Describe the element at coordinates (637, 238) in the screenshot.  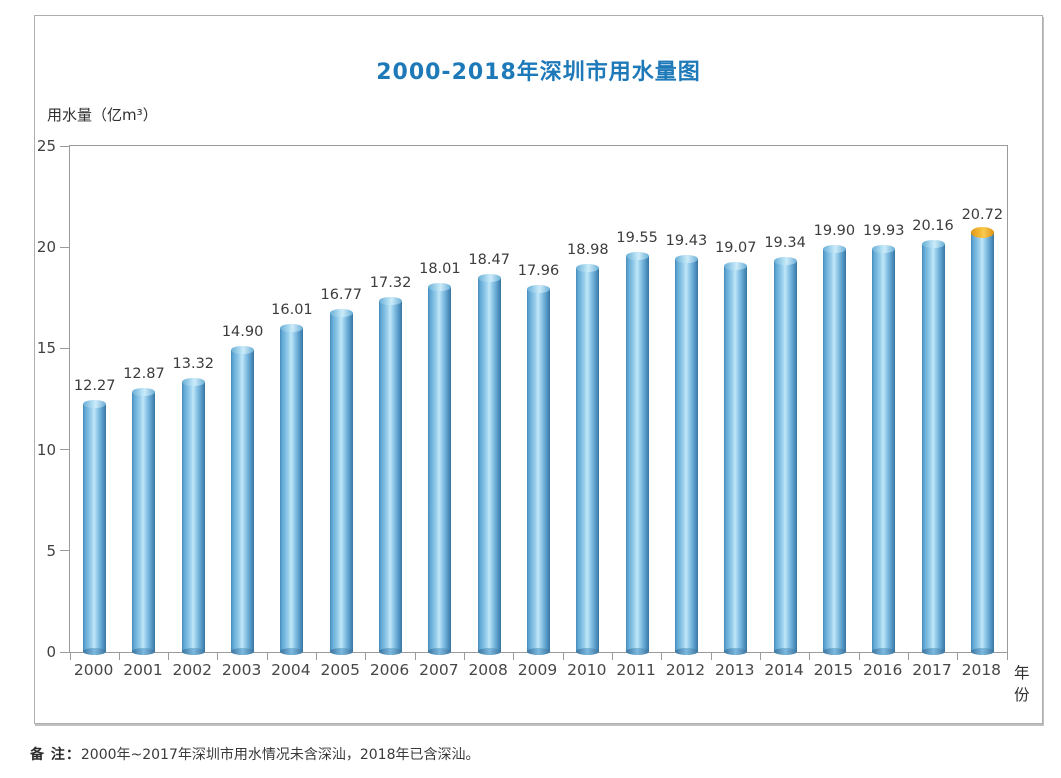
I see `bar-value-label: 19.55` at that location.